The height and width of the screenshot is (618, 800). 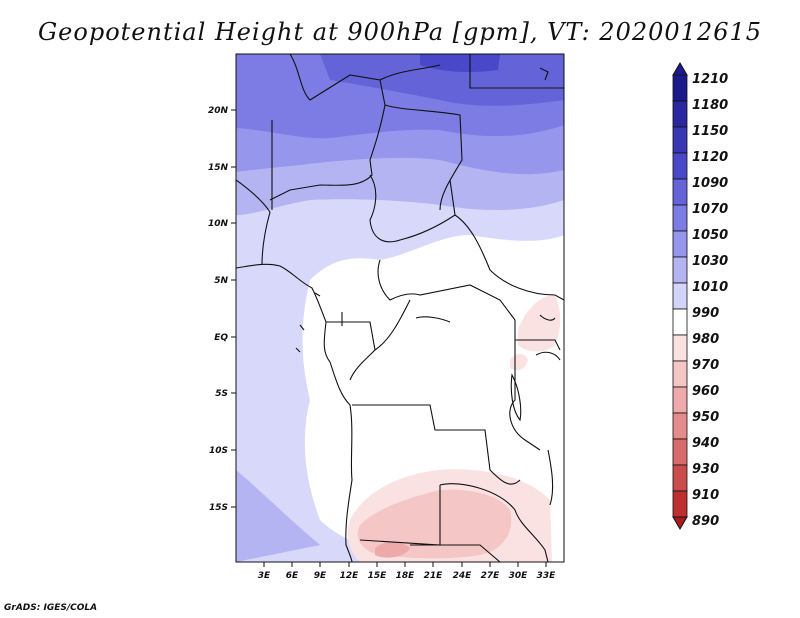 What do you see at coordinates (264, 576) in the screenshot?
I see `lon-label: 3E` at bounding box center [264, 576].